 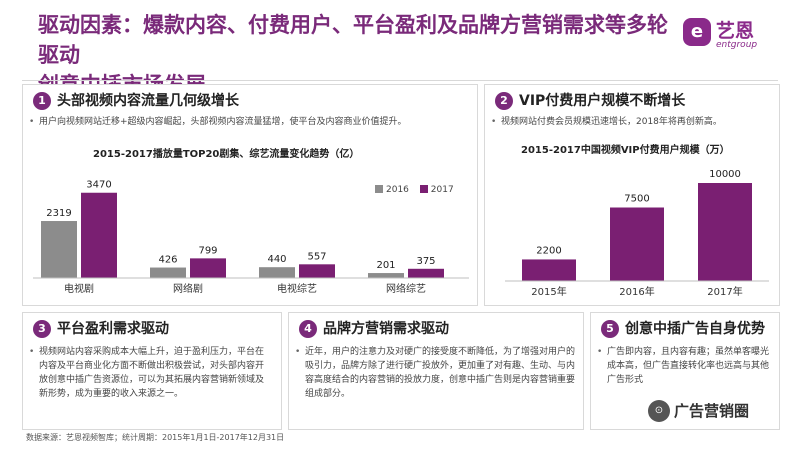 What do you see at coordinates (58, 213) in the screenshot?
I see `data-label: 2319` at bounding box center [58, 213].